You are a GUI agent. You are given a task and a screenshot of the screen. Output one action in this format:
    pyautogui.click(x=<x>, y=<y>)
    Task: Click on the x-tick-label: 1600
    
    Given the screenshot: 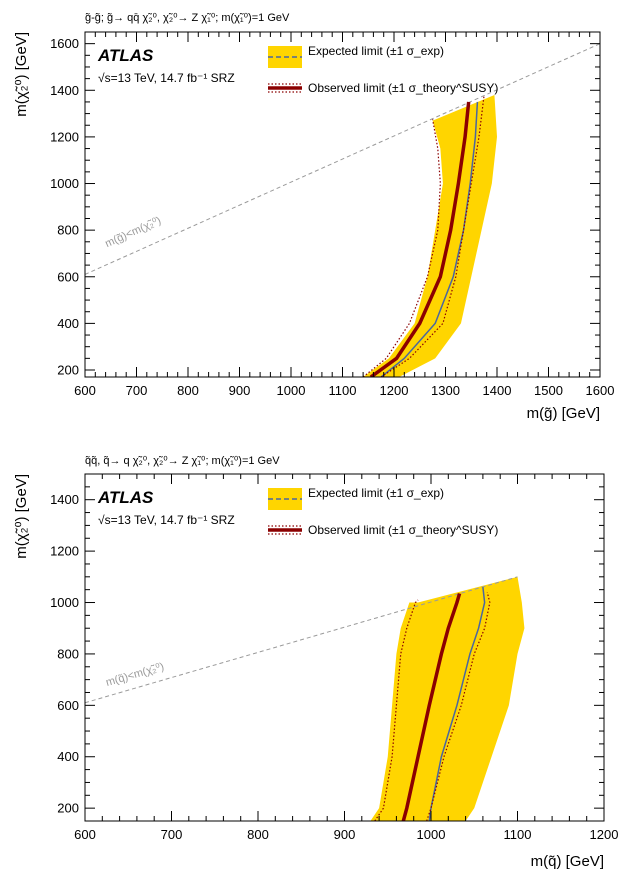 What is the action you would take?
    pyautogui.click(x=600, y=390)
    